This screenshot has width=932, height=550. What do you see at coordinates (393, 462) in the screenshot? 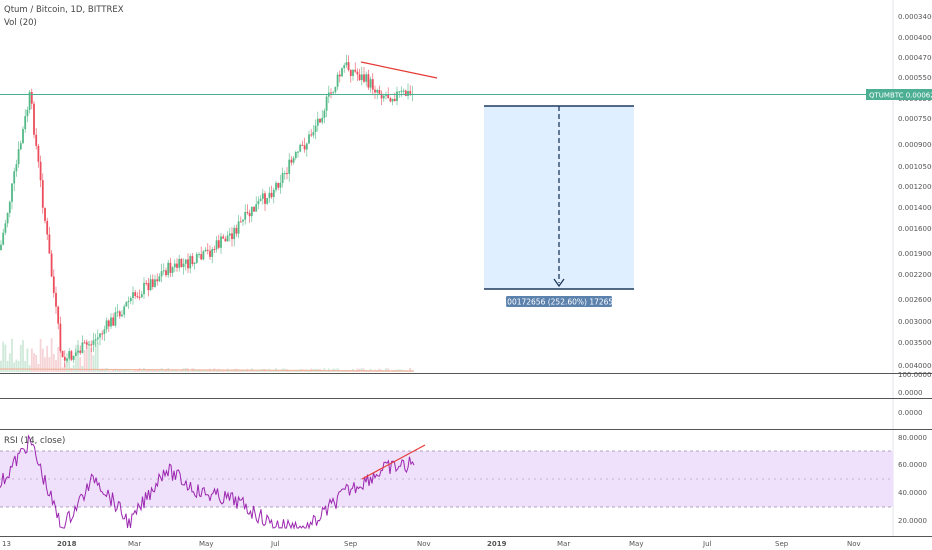
I see `rsi-divergence-trendline` at bounding box center [393, 462].